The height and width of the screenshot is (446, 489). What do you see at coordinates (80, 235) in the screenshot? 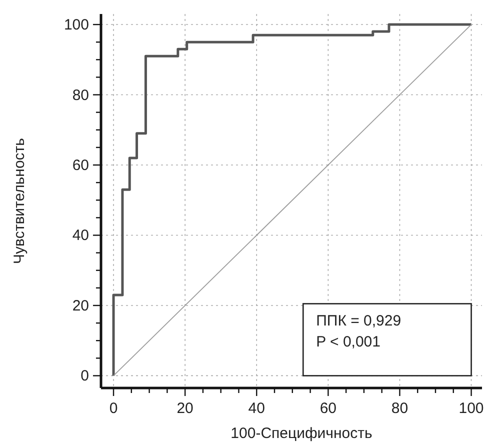
I see `y-tick-label: 40` at bounding box center [80, 235].